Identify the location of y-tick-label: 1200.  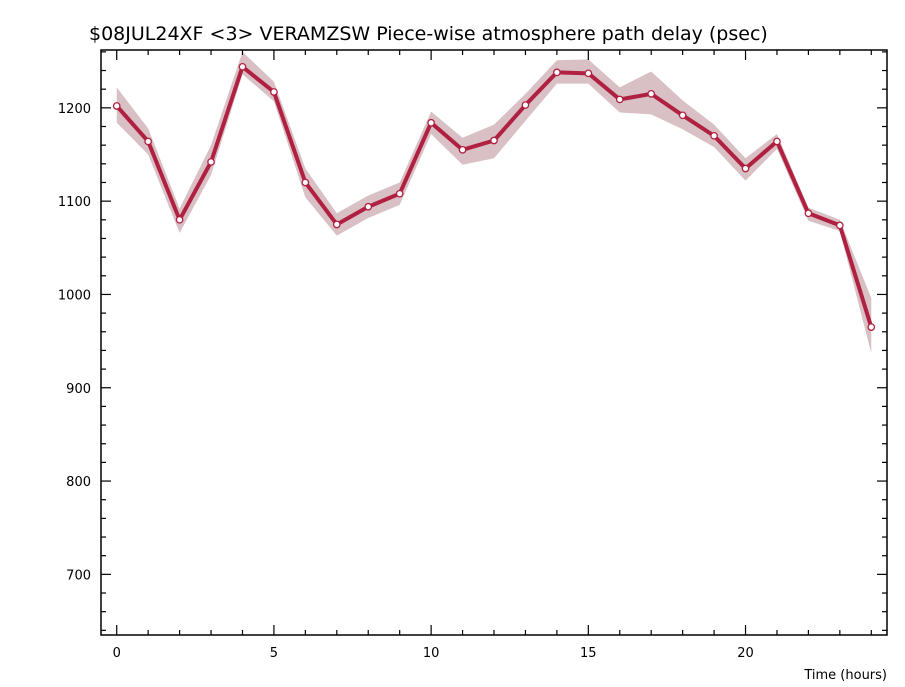
(74, 109).